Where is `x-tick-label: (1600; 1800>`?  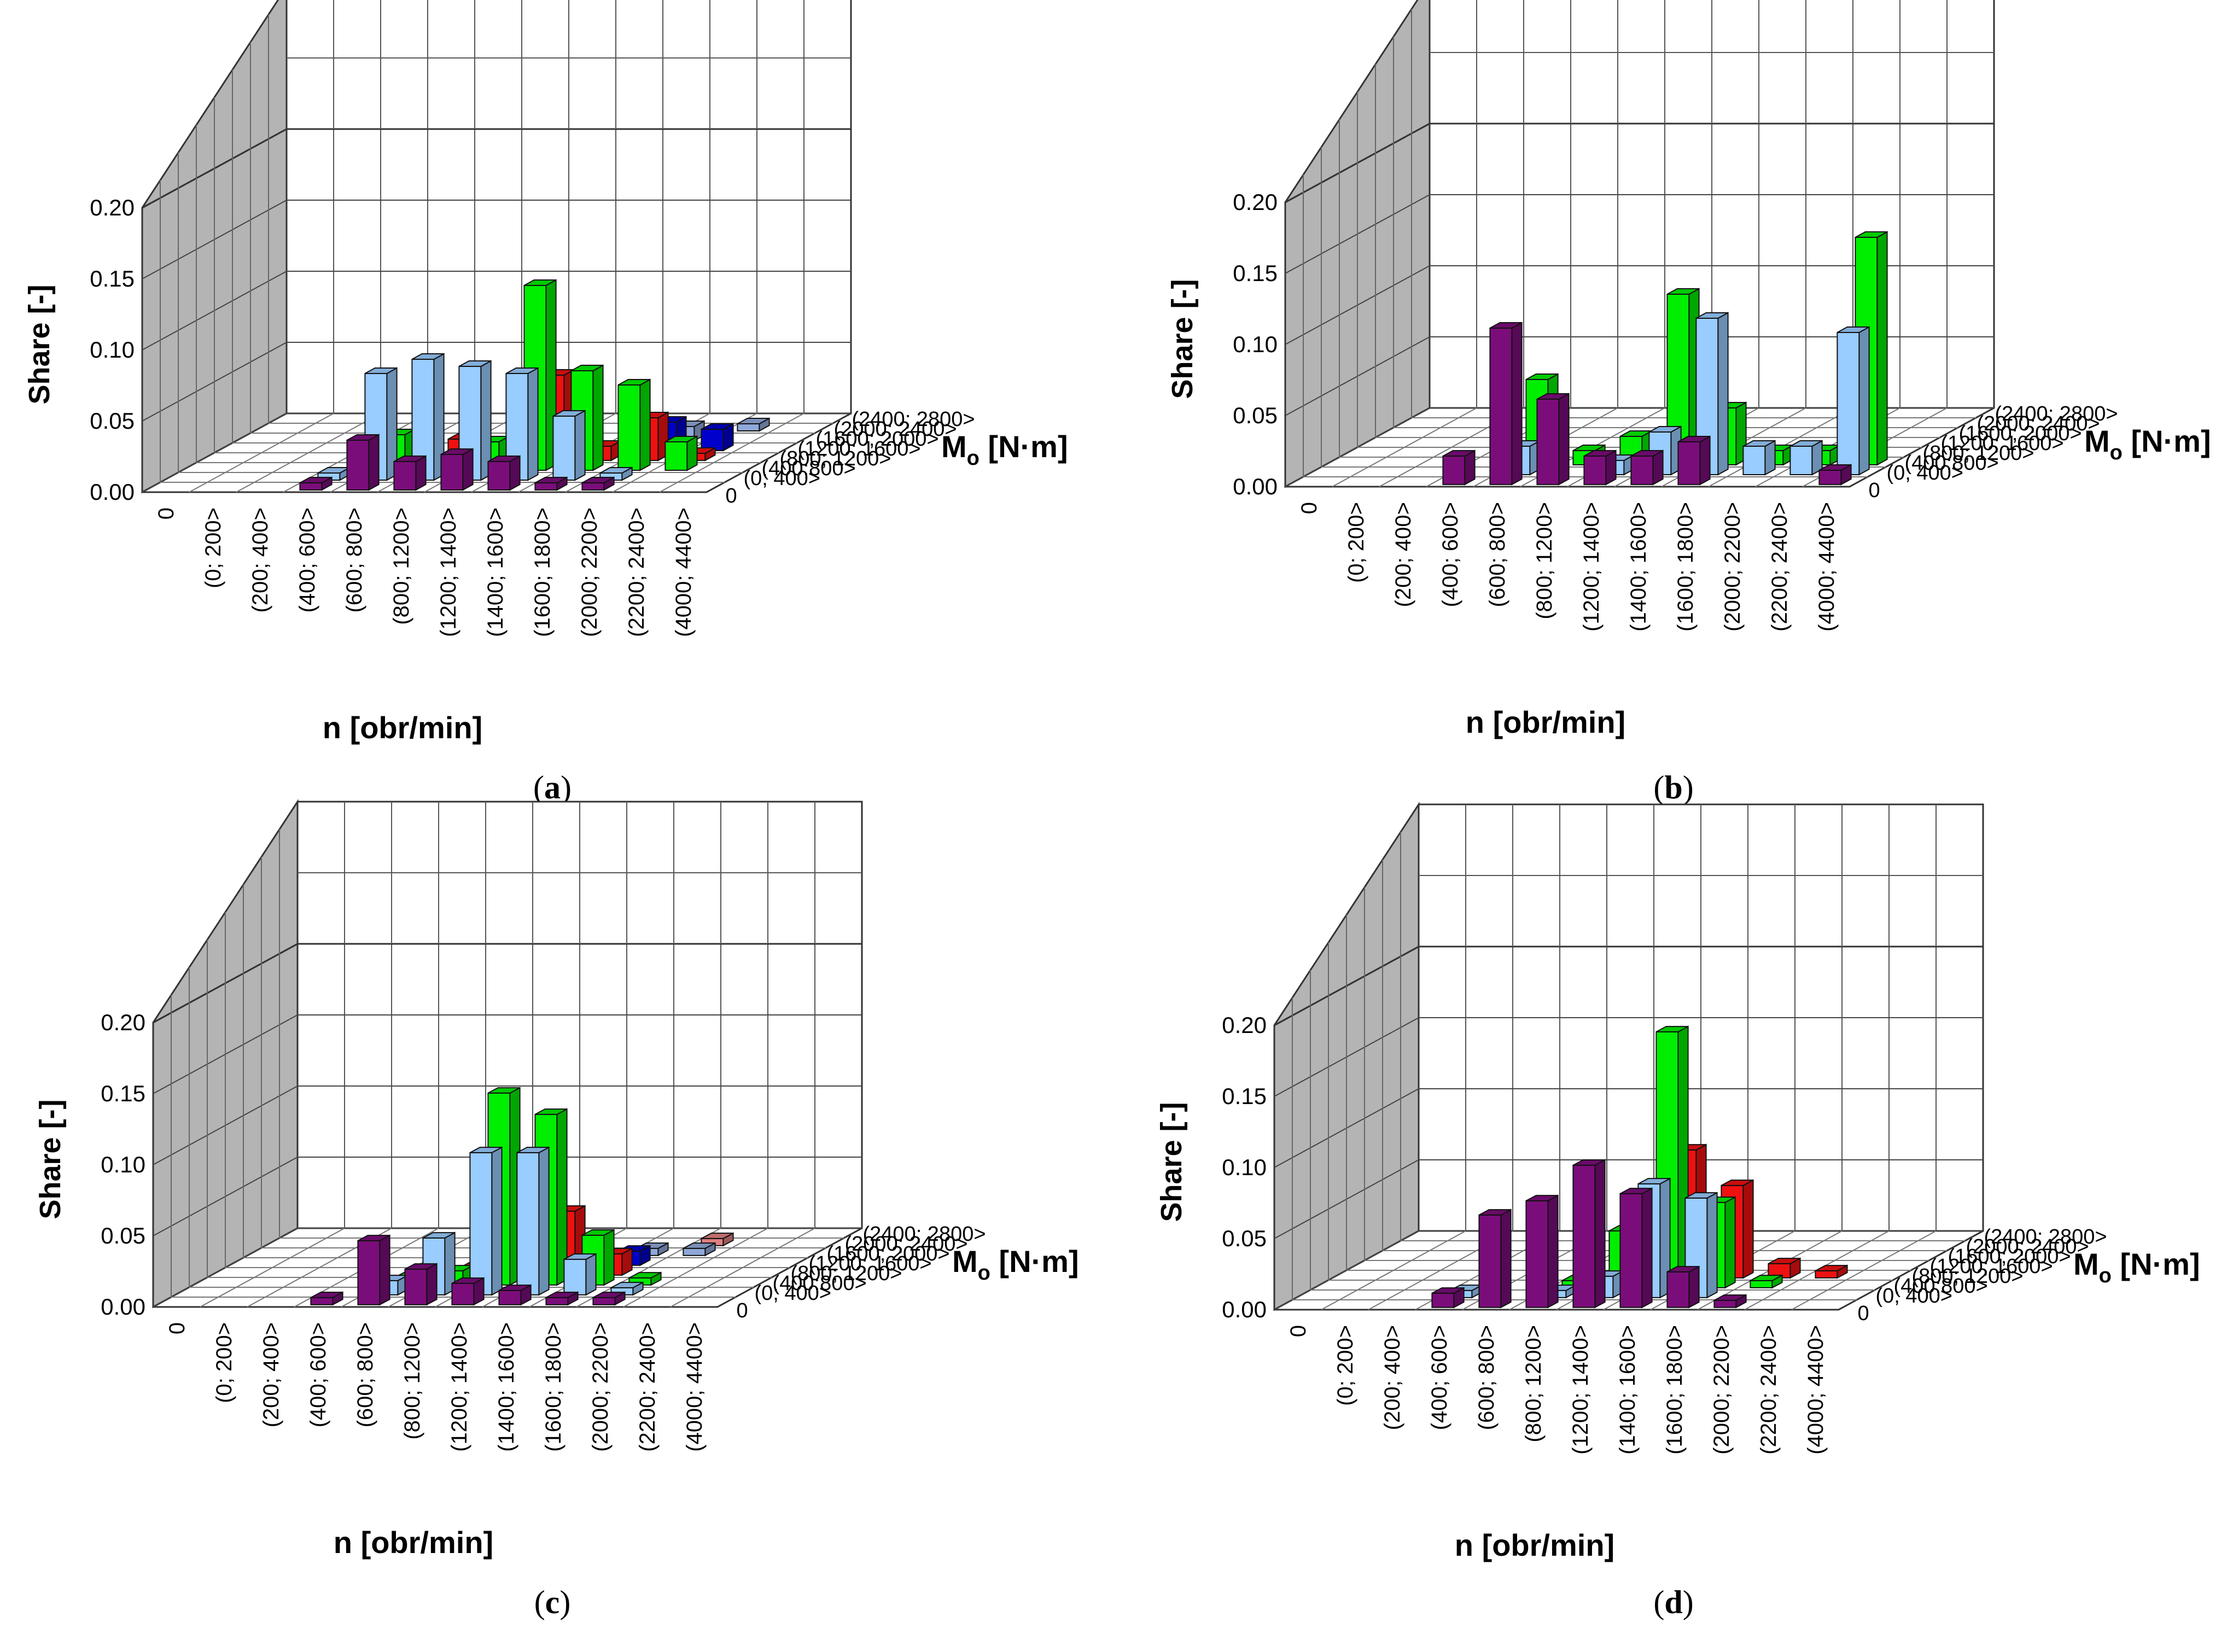 x-tick-label: (1600; 1800> is located at coordinates (553, 1387).